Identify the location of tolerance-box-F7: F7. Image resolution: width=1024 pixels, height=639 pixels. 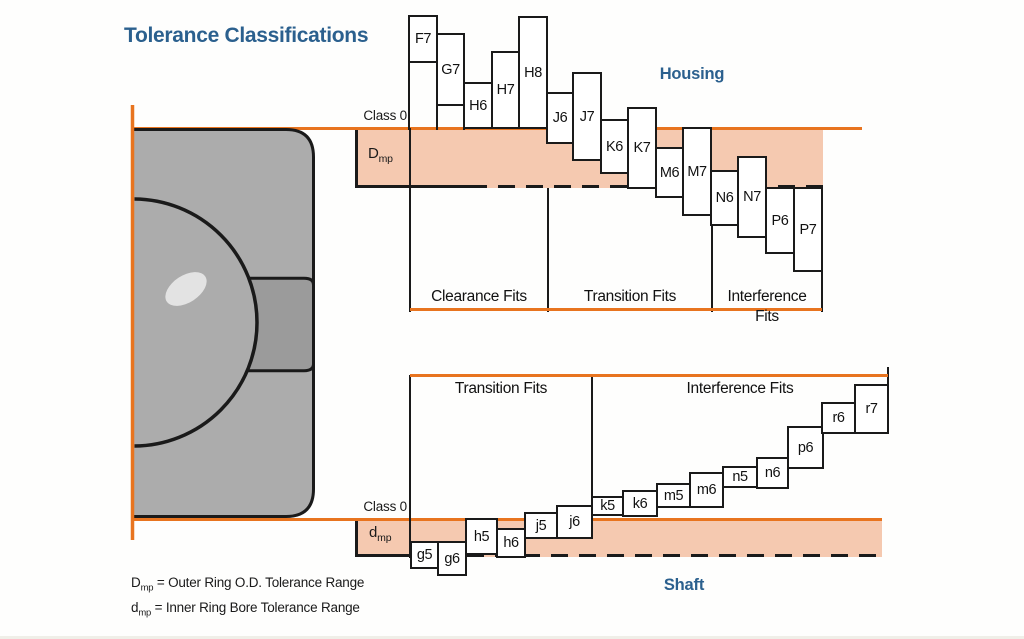
(423, 39).